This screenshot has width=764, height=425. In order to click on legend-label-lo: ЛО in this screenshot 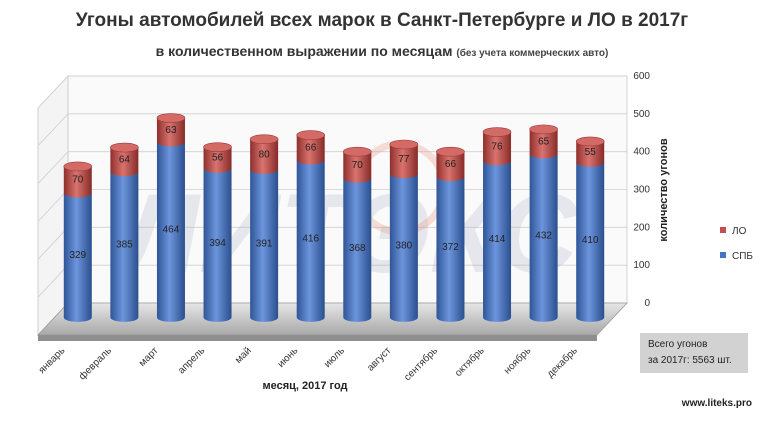, I will do `click(739, 231)`.